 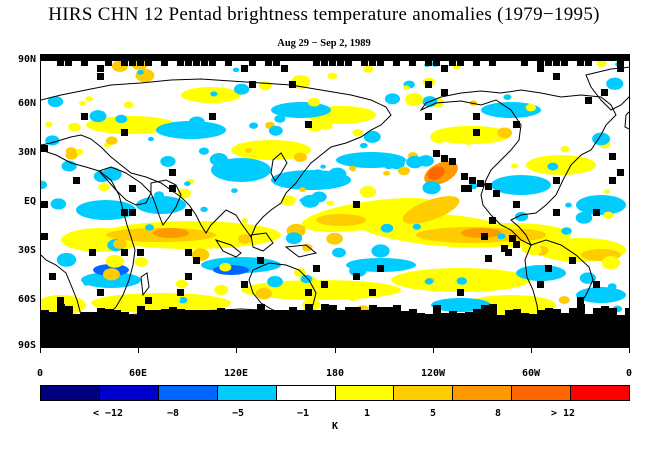 What do you see at coordinates (626, 120) in the screenshot?
I see `coastline-uk` at bounding box center [626, 120].